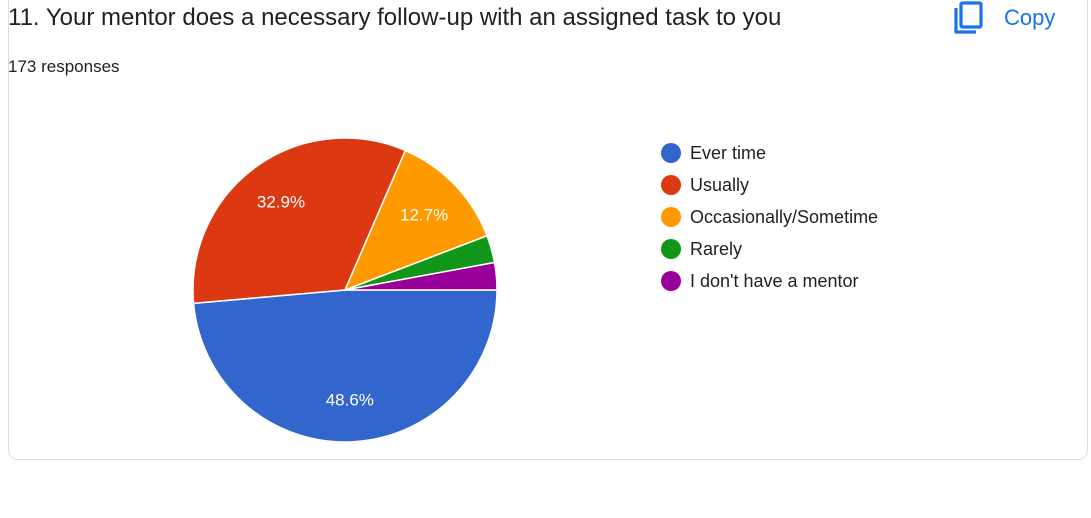  I want to click on legend-item-2: Occasionally/Sometime, so click(769, 217).